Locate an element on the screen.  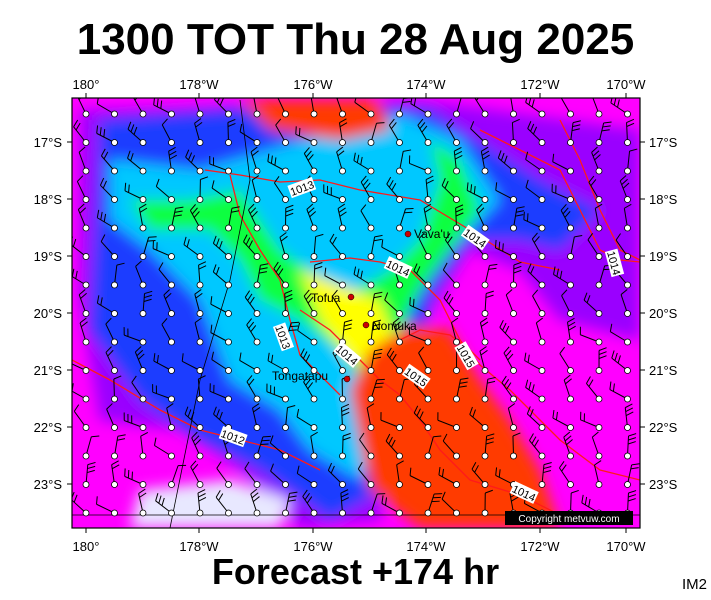
lon-label: 180° is located at coordinates (86, 546).